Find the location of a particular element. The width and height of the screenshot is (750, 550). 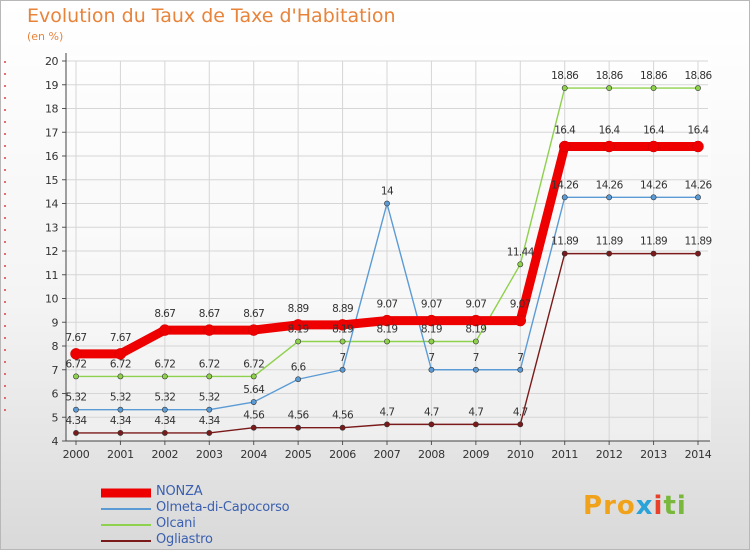

y-tick-label: 14 is located at coordinates (51, 204).